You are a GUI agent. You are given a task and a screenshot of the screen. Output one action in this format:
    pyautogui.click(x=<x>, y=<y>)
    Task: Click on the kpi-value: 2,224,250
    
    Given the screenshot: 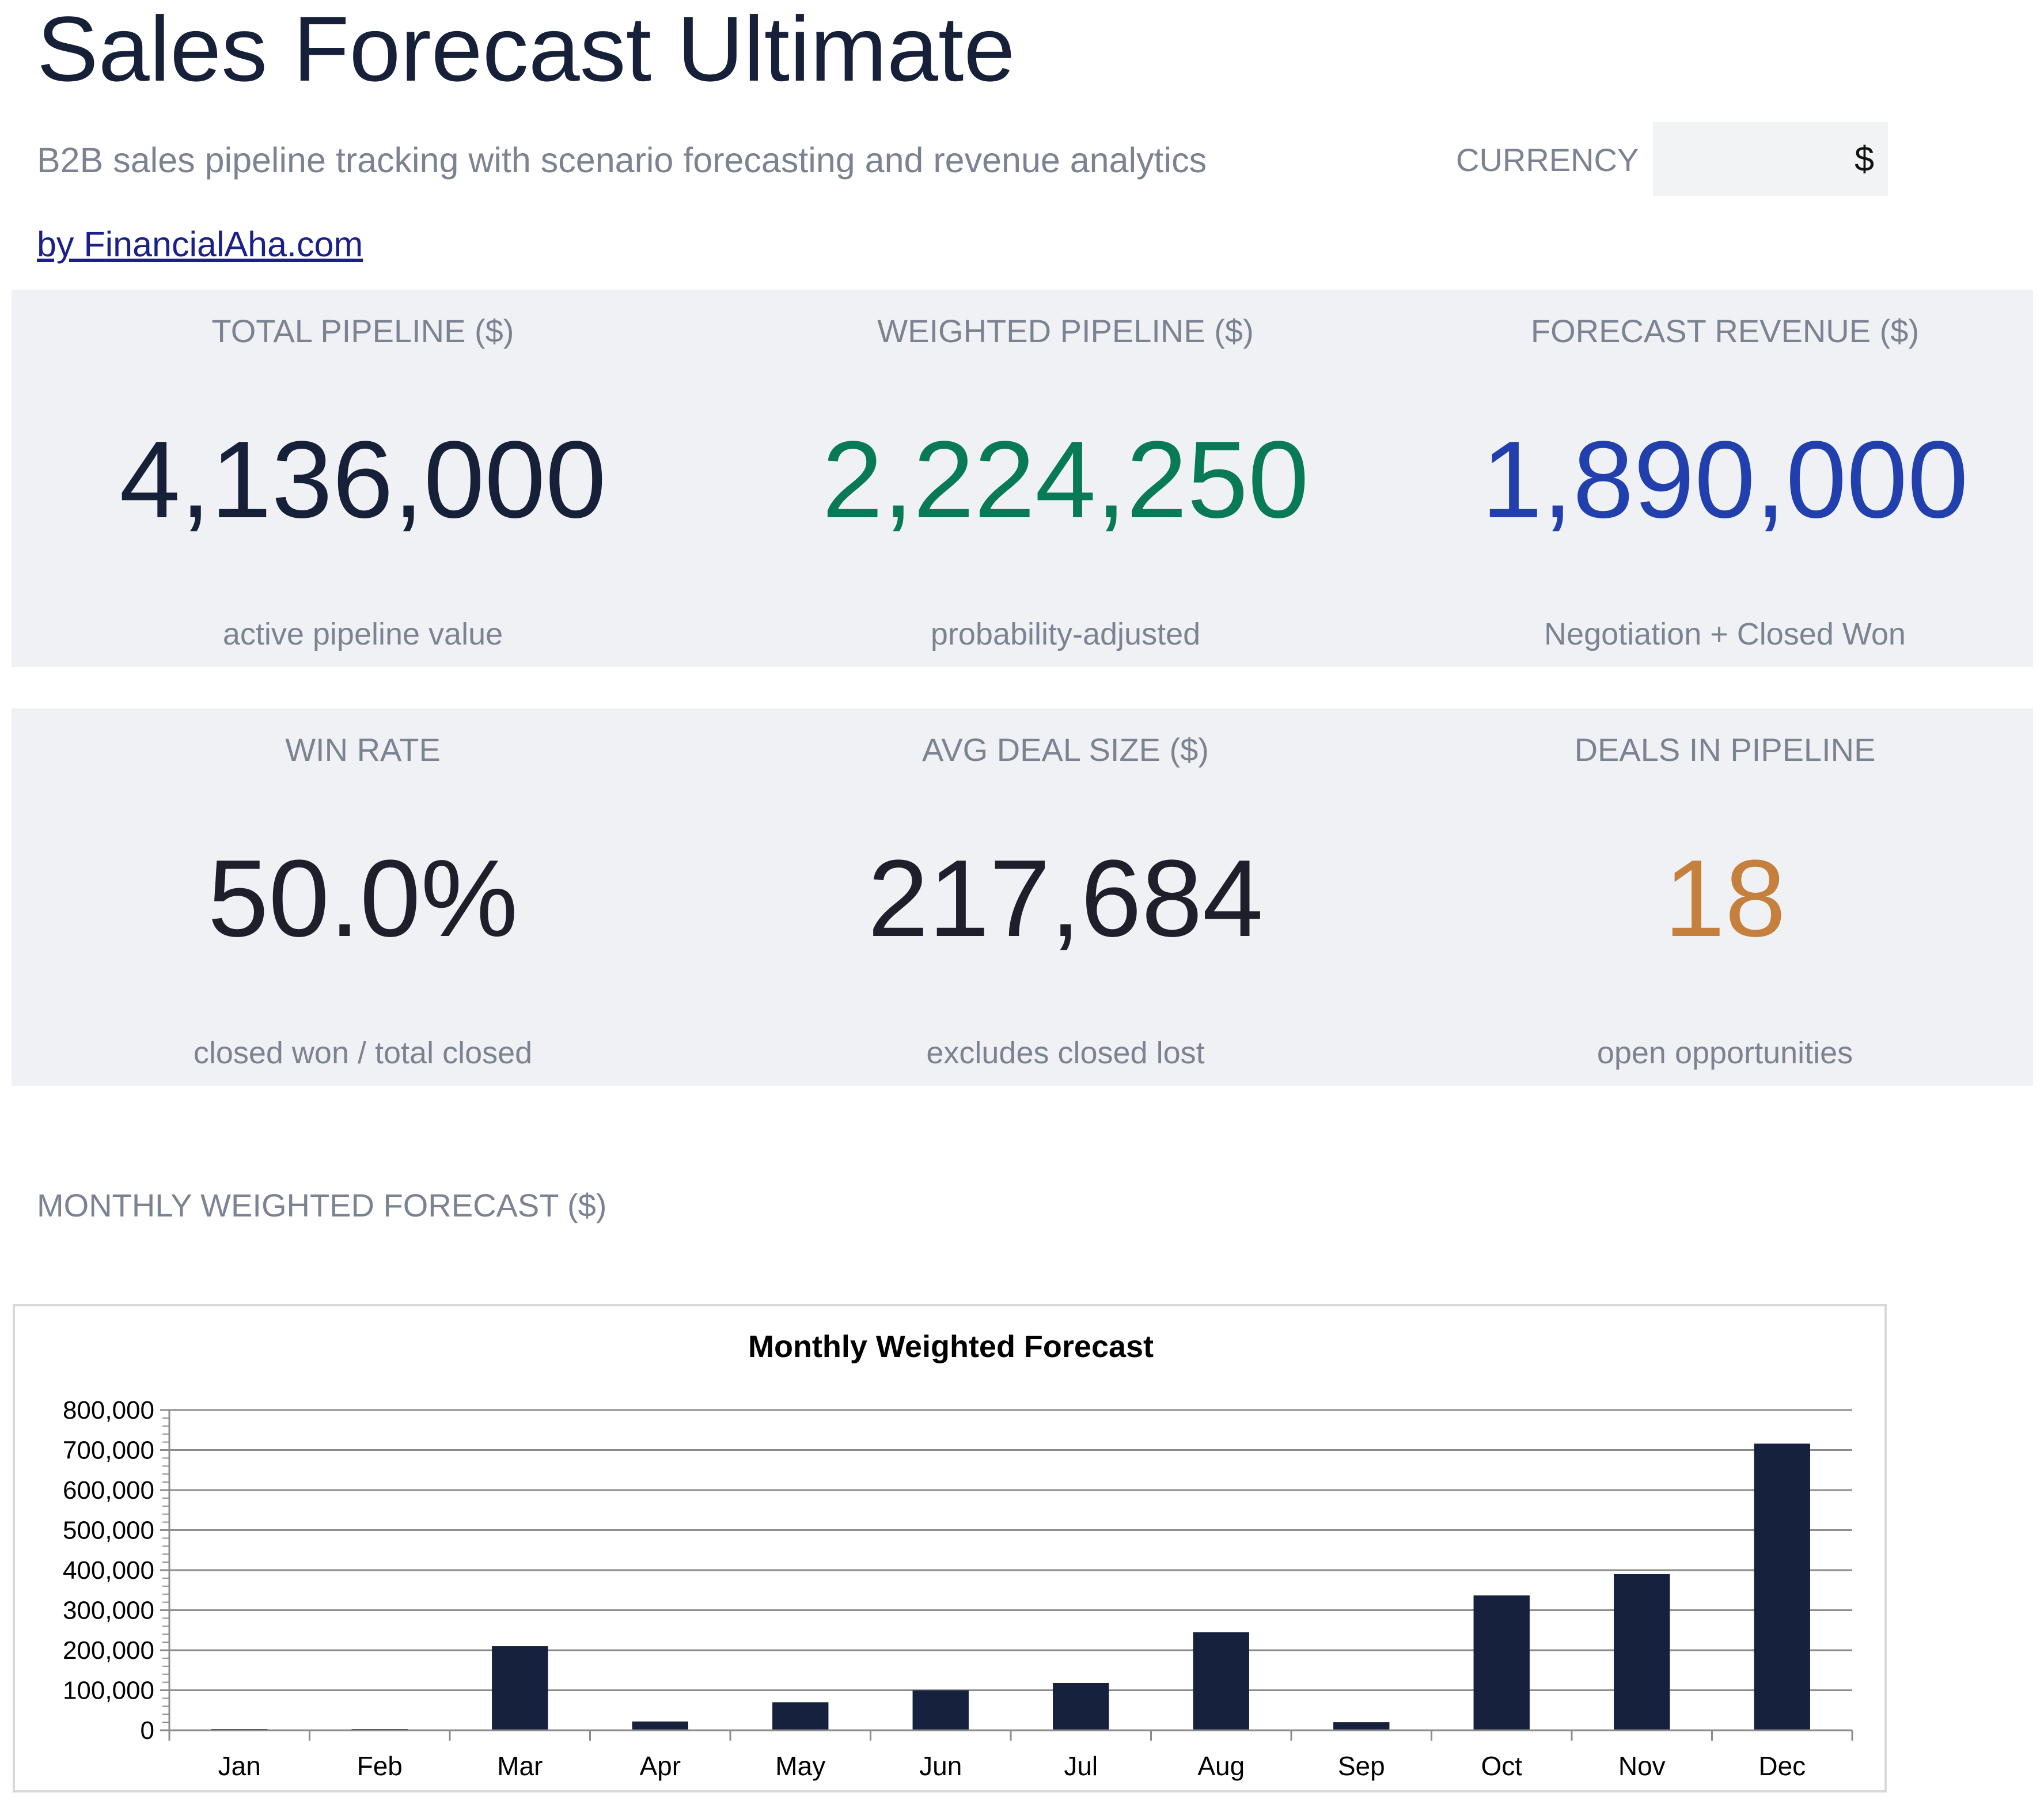 What is the action you would take?
    pyautogui.click(x=1066, y=480)
    